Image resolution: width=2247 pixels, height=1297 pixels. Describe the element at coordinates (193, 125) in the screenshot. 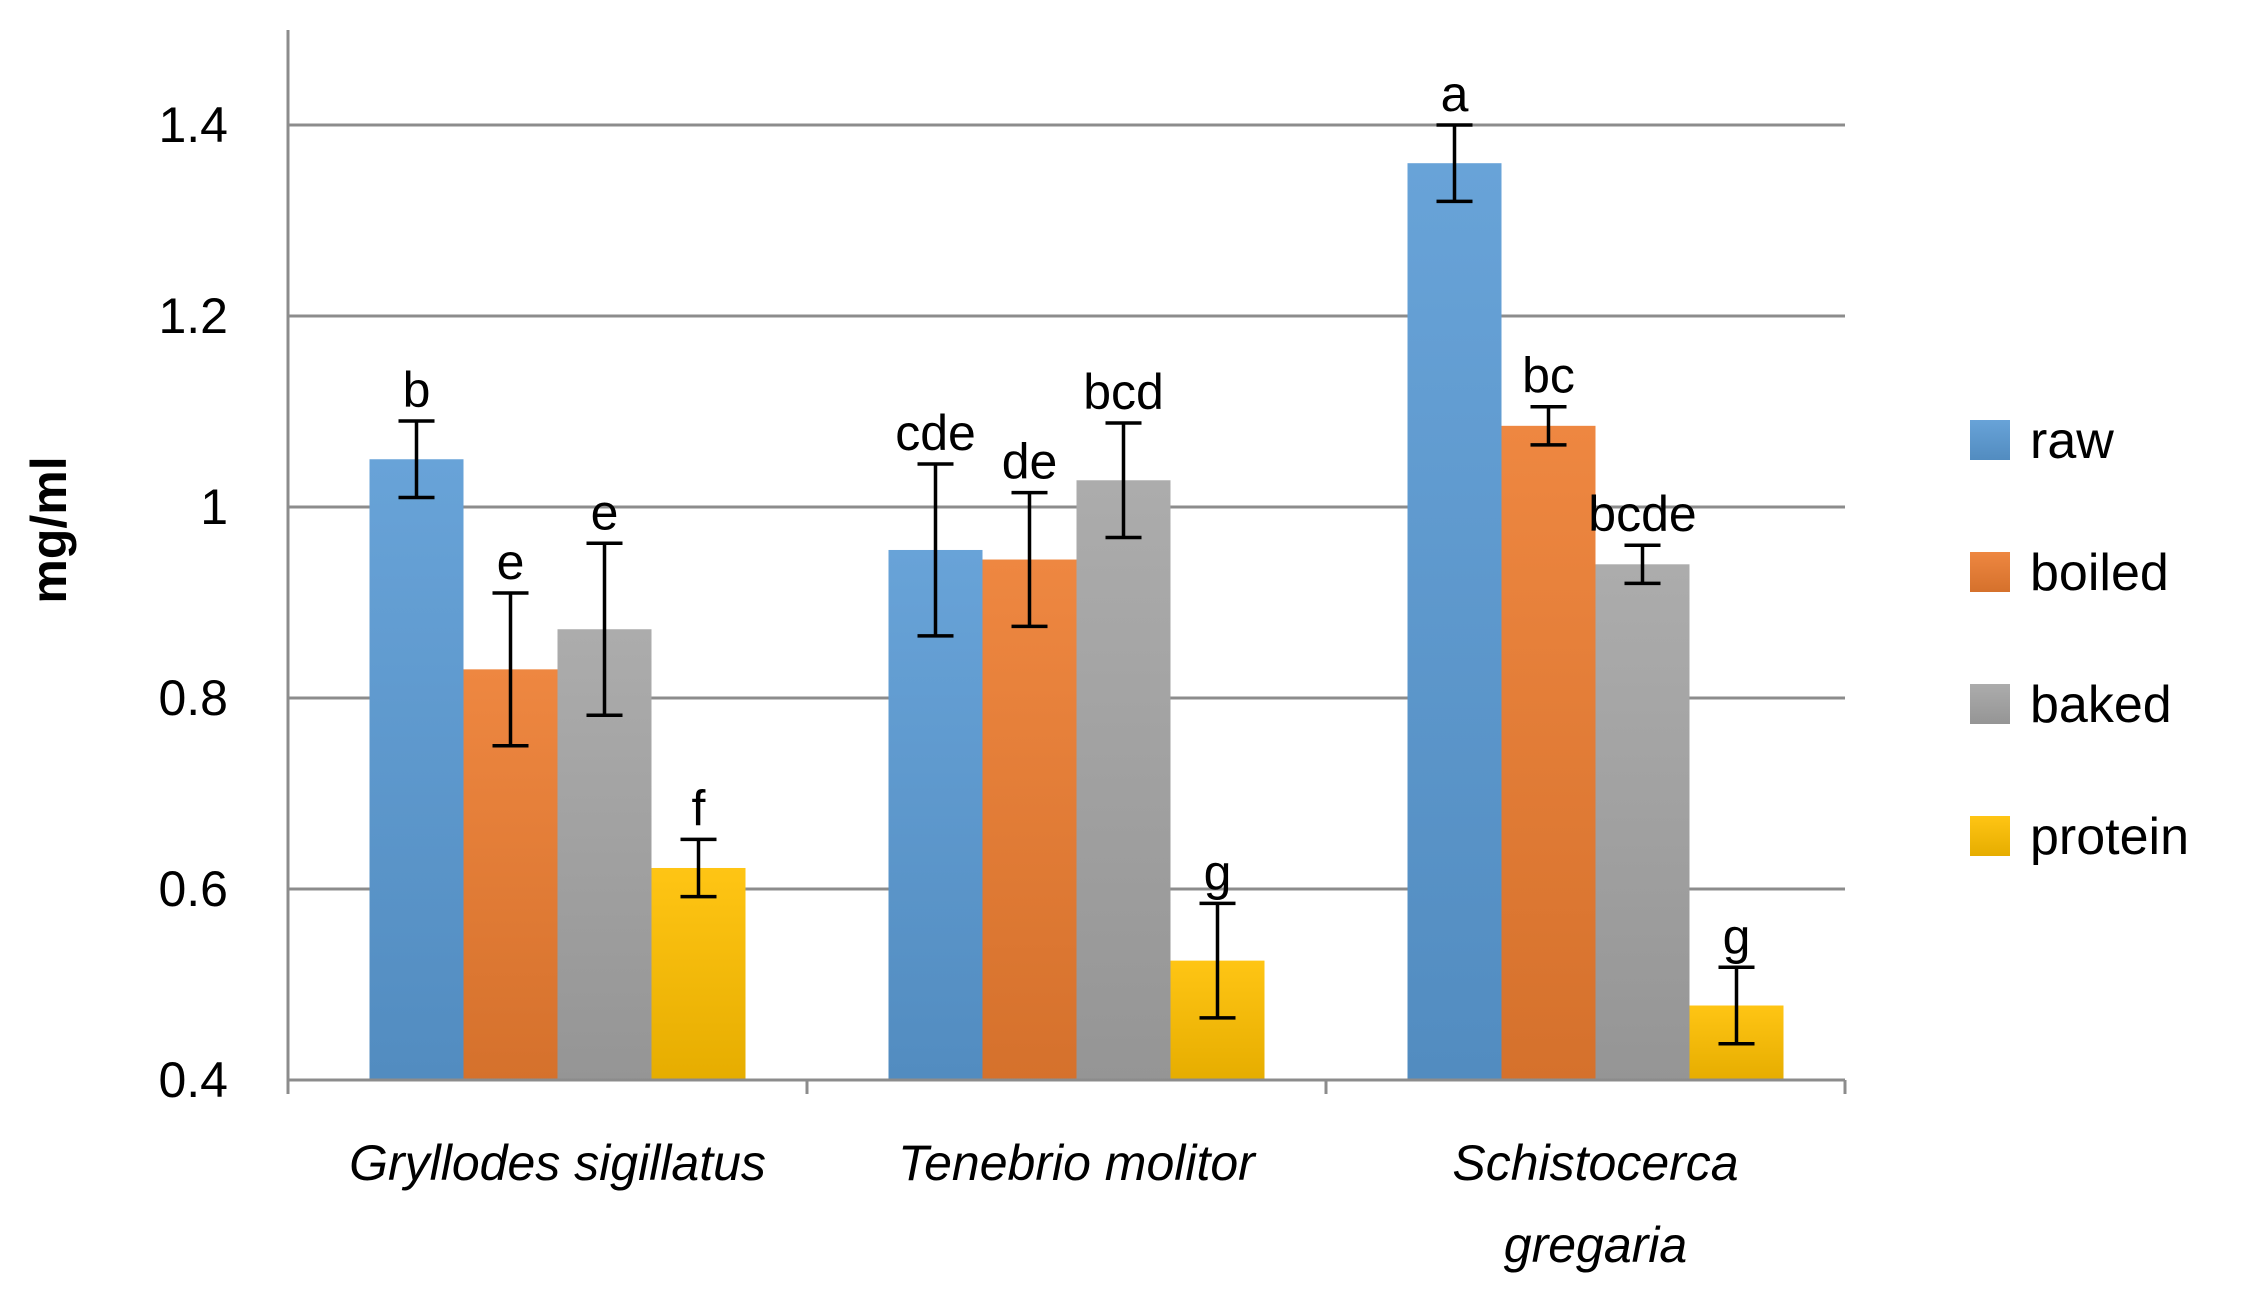

I see `y-tick-label: 1.4` at that location.